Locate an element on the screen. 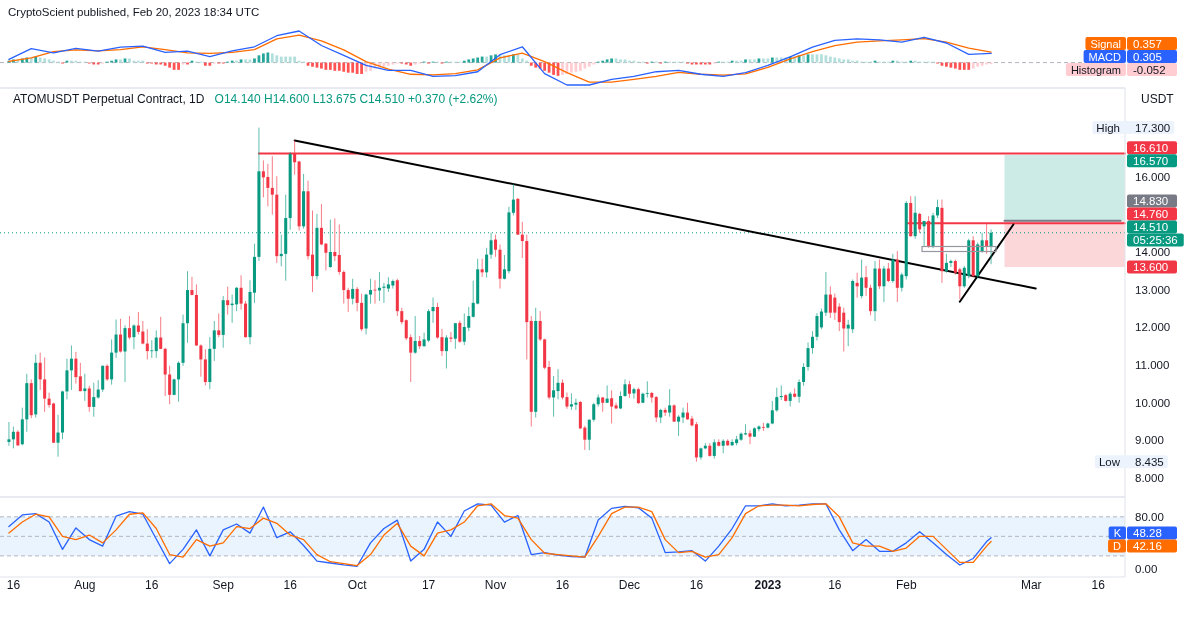  x-tick-label: 17 is located at coordinates (428, 585).